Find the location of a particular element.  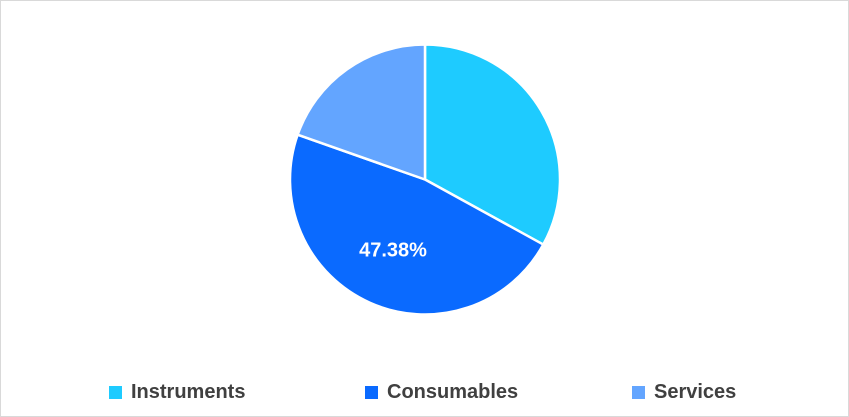

pie-data-labels: 47.38% is located at coordinates (393, 250).